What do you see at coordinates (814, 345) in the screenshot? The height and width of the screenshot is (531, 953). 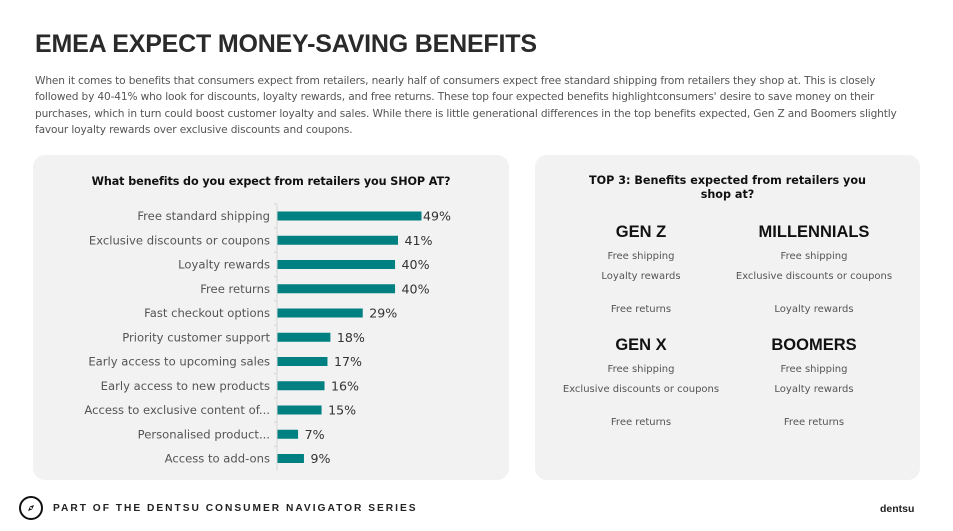 I see `boomers-heading: BOOMERS` at bounding box center [814, 345].